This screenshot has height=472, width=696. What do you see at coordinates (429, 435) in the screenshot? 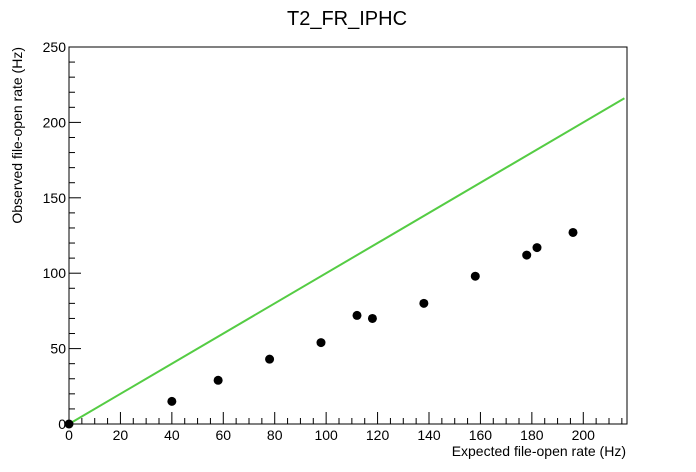
I see `x-tick-label: 140` at bounding box center [429, 435].